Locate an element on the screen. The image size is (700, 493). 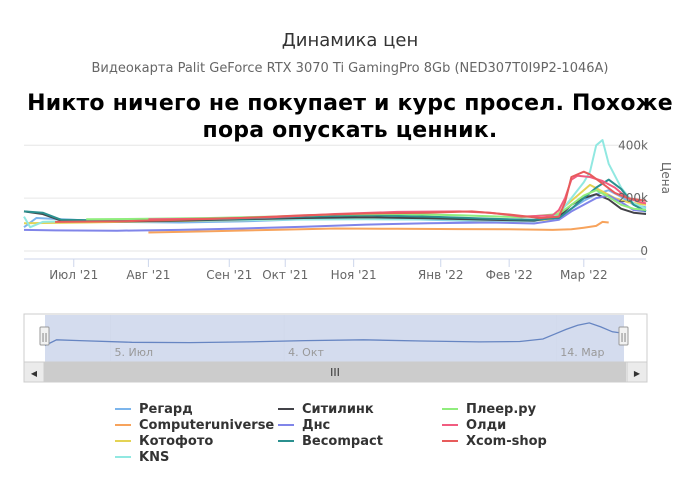
legend-item: Олди is located at coordinates (474, 425).